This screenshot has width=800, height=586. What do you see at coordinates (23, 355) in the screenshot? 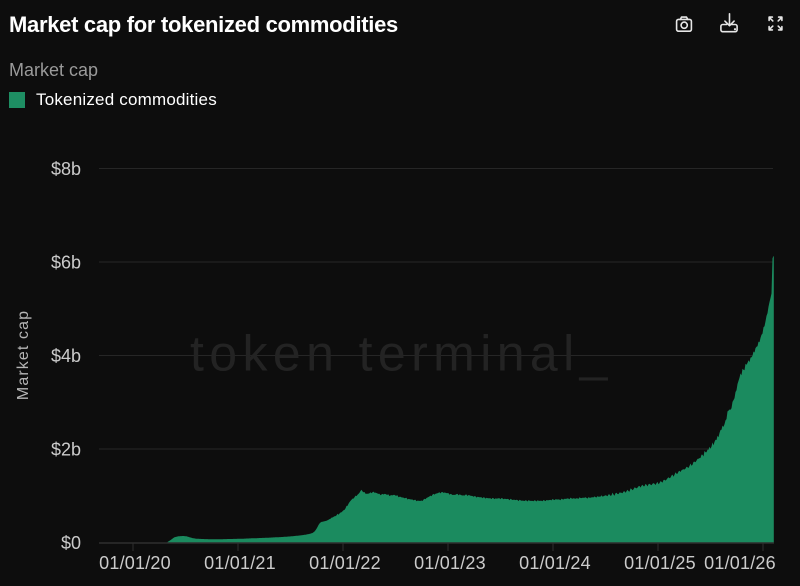
I see `svg-text: Market cap` at bounding box center [23, 355].